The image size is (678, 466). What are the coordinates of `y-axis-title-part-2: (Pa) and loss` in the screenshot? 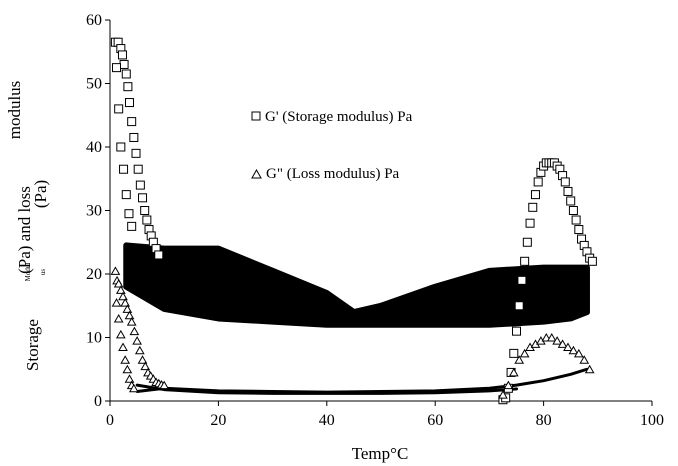 It's located at (24, 230).